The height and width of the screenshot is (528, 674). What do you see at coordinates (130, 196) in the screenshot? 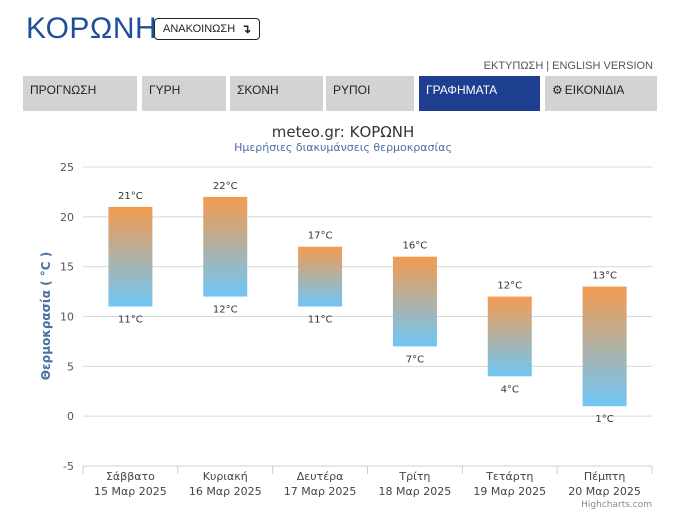
I see `high-temp-label: 21°C` at bounding box center [130, 196].